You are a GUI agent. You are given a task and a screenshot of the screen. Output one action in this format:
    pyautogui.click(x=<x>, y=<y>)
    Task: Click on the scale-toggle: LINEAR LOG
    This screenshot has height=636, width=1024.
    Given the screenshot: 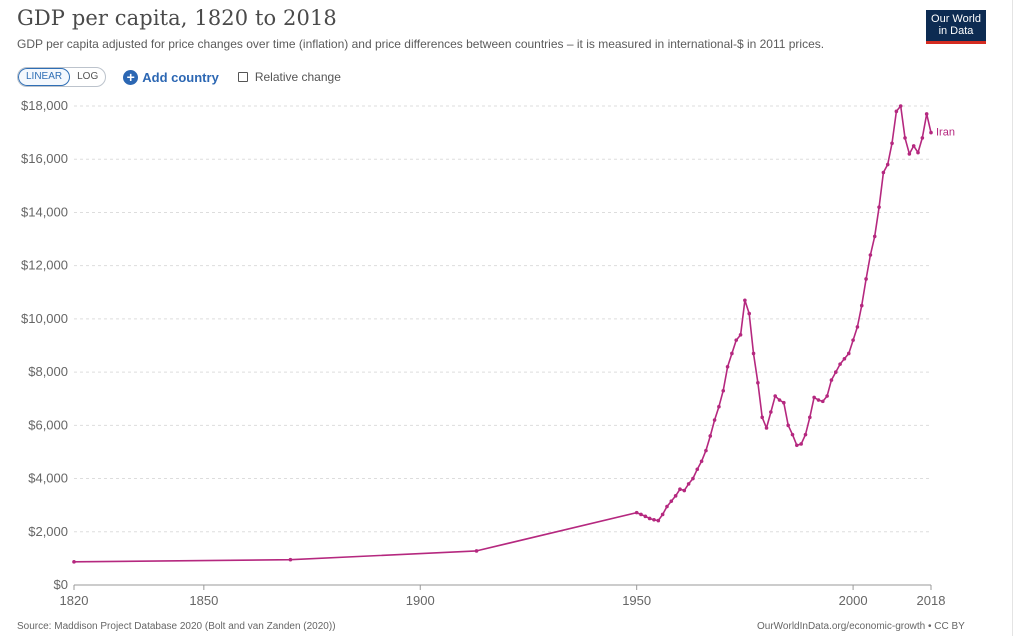 What is the action you would take?
    pyautogui.click(x=62, y=77)
    